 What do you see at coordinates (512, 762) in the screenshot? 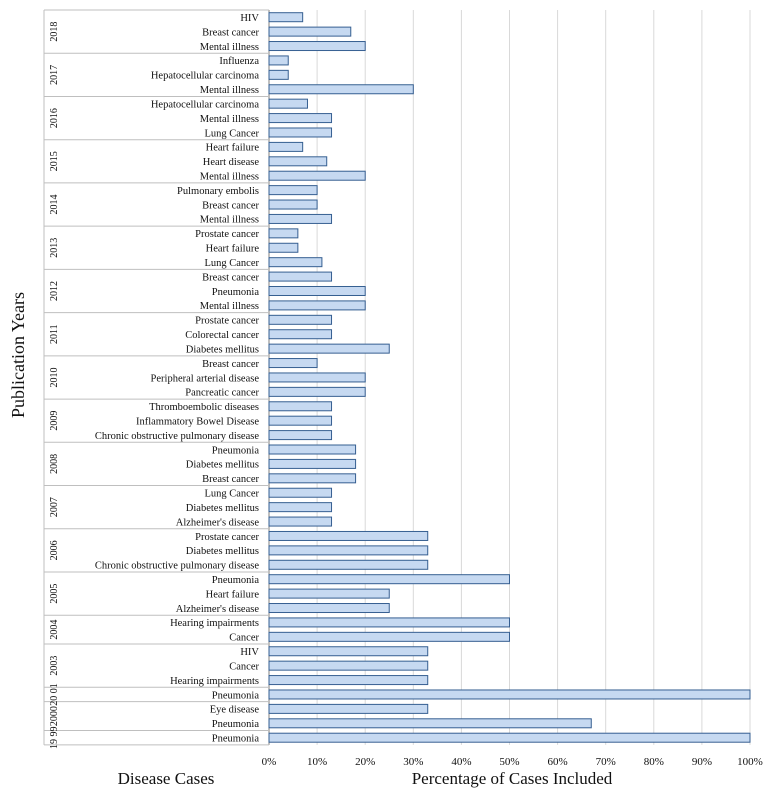
I see `x-tick-labels: 0% 10% 20% 30% 40% 50% 60% 70% 80% 90% 100%` at bounding box center [512, 762].